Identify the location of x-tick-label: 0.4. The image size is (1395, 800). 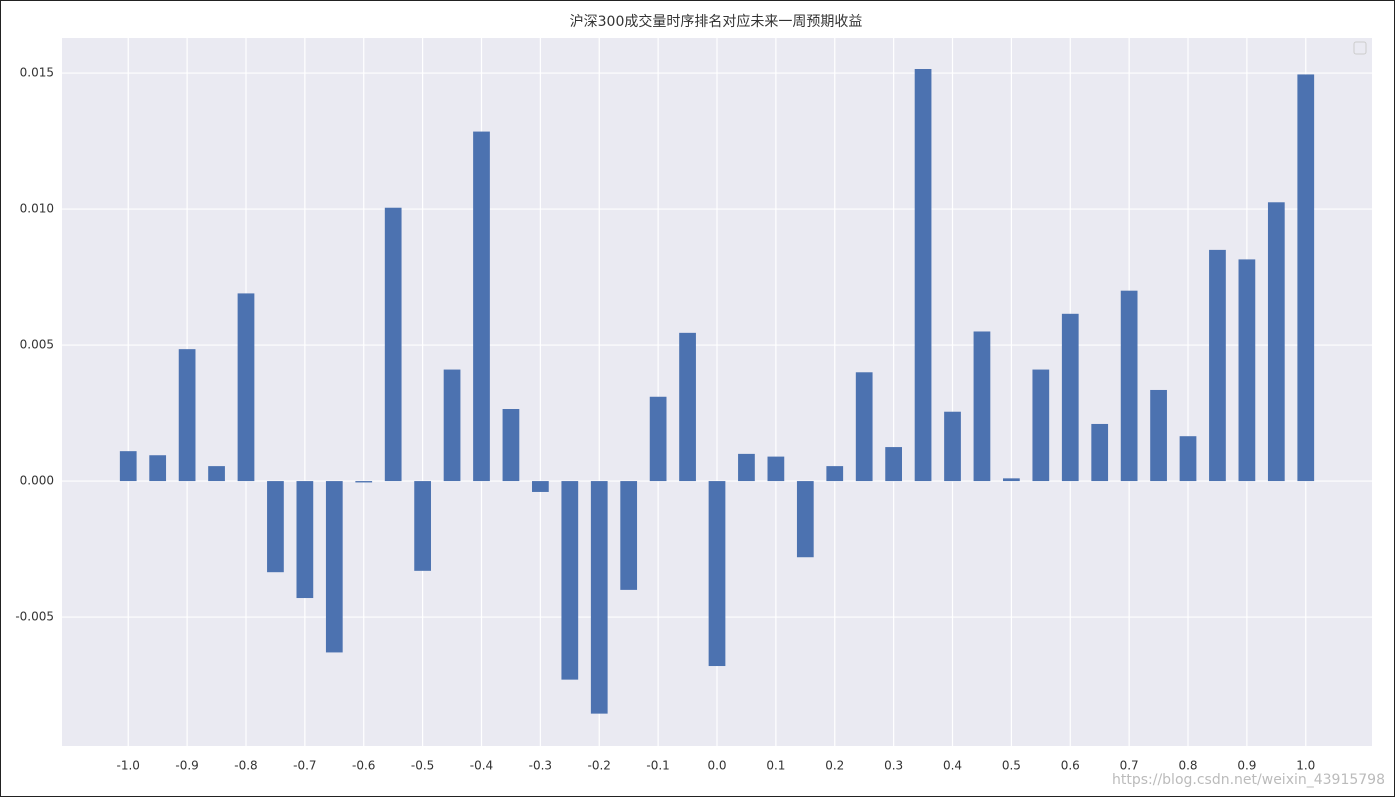
(952, 766).